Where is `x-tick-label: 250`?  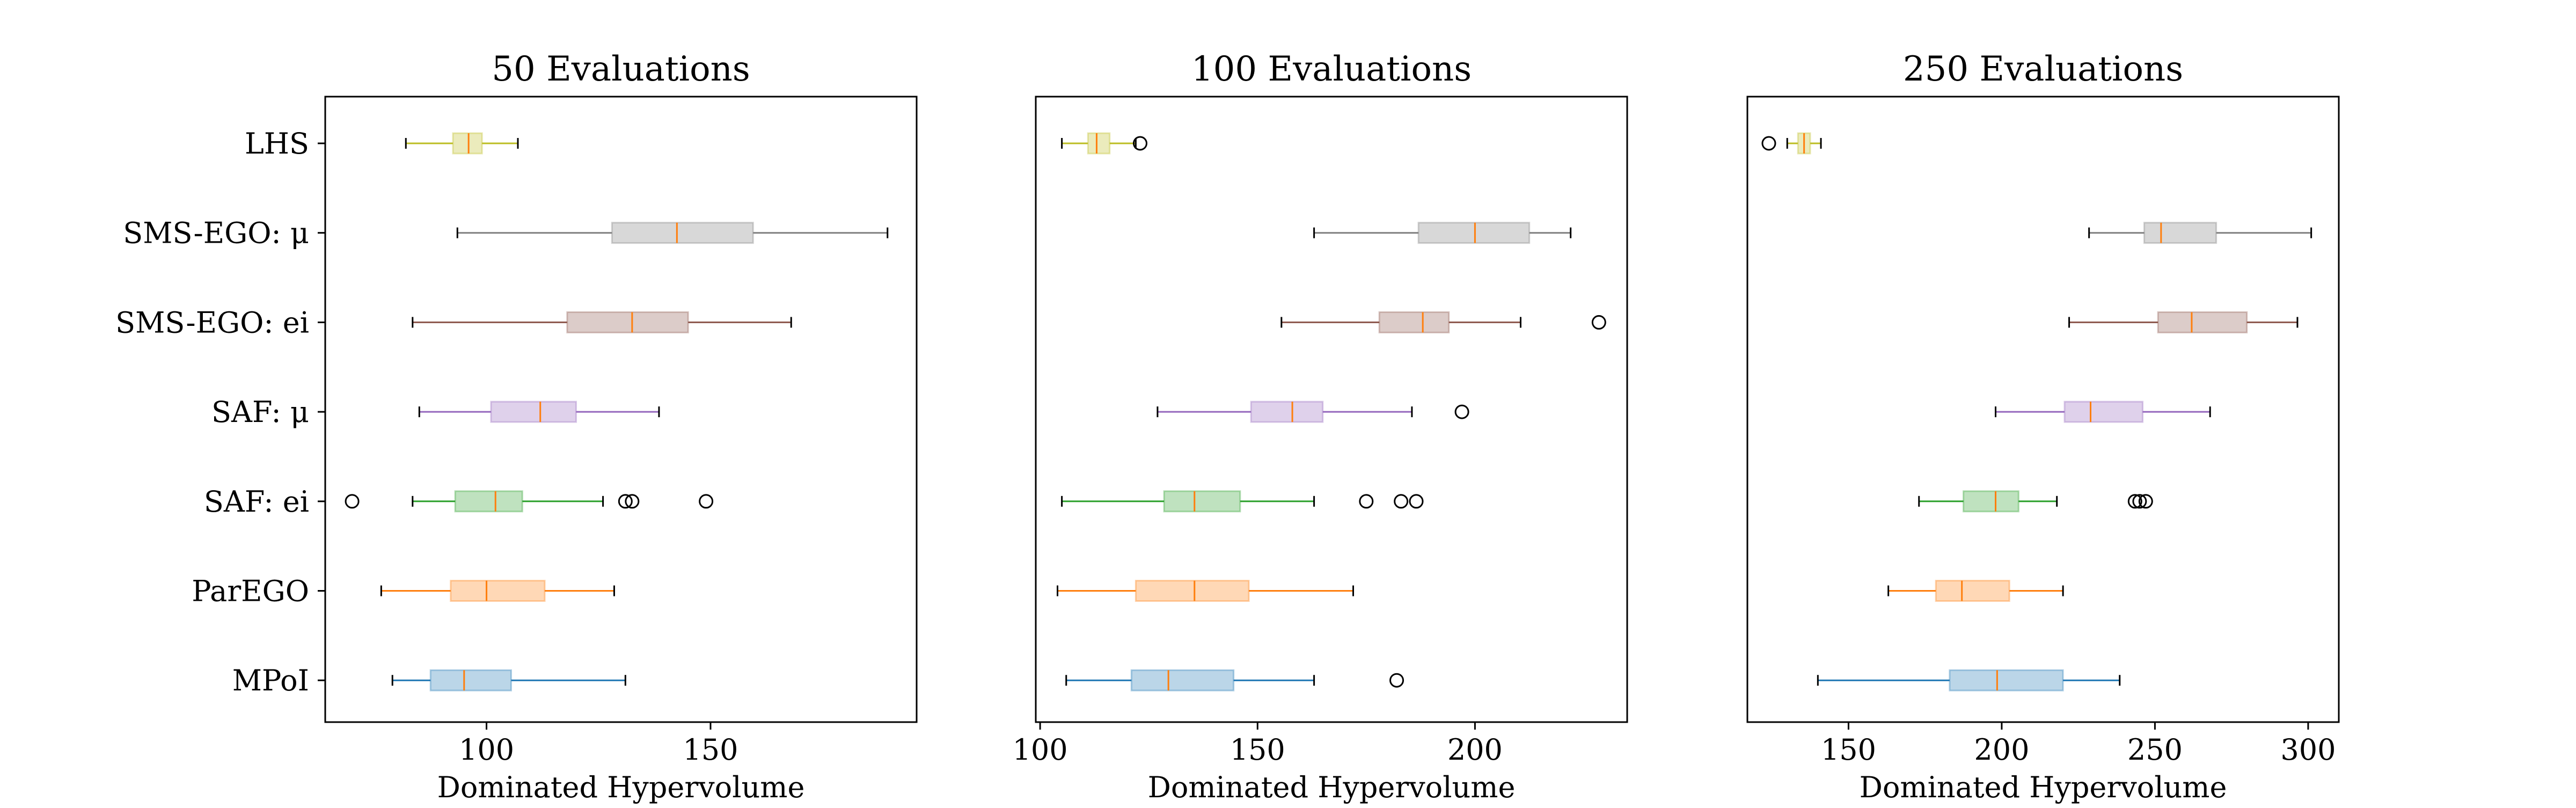
x-tick-label: 250 is located at coordinates (2155, 750).